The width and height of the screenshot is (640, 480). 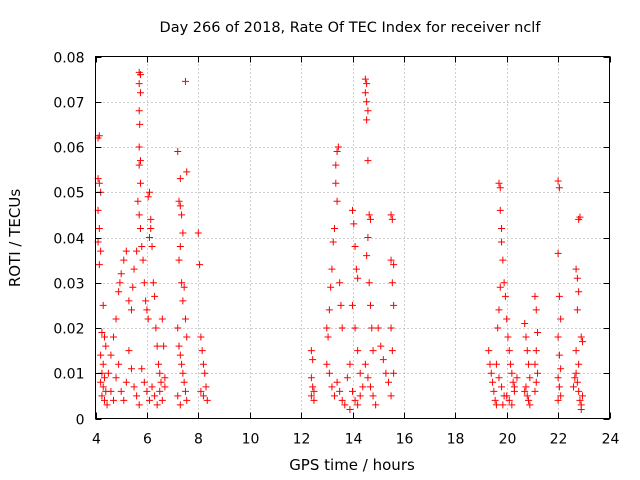 What do you see at coordinates (68, 59) in the screenshot?
I see `y-tick-label: 0.08` at bounding box center [68, 59].